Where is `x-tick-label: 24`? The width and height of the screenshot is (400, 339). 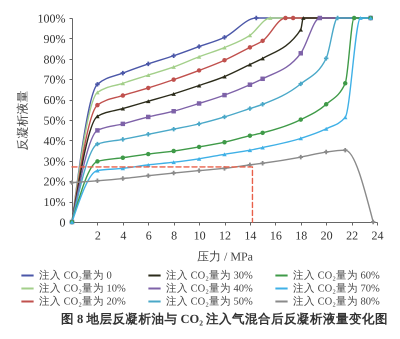 x-tick-label: 24 is located at coordinates (378, 235).